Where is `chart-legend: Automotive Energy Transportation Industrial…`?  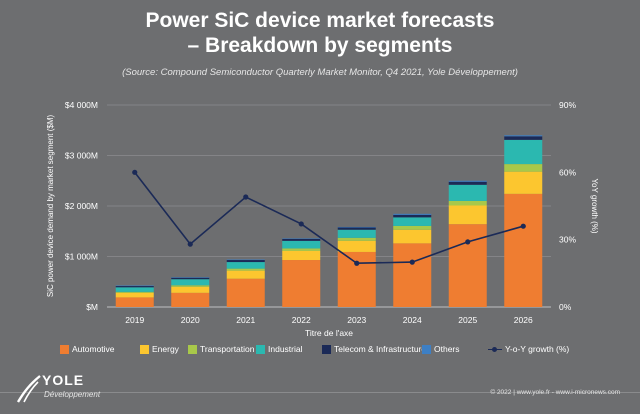
chart-legend: Automotive Energy Transportation Industrial… is located at coordinates (340, 352).